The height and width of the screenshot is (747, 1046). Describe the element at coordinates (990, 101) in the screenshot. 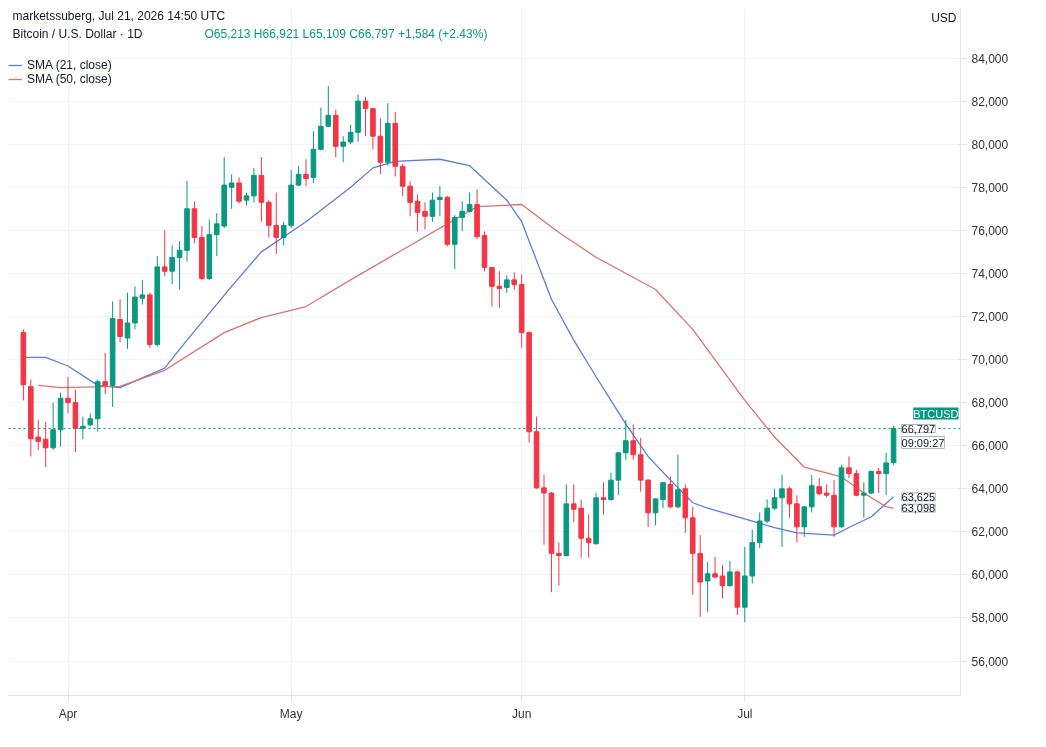

I see `y-tick-label: 82,000` at that location.